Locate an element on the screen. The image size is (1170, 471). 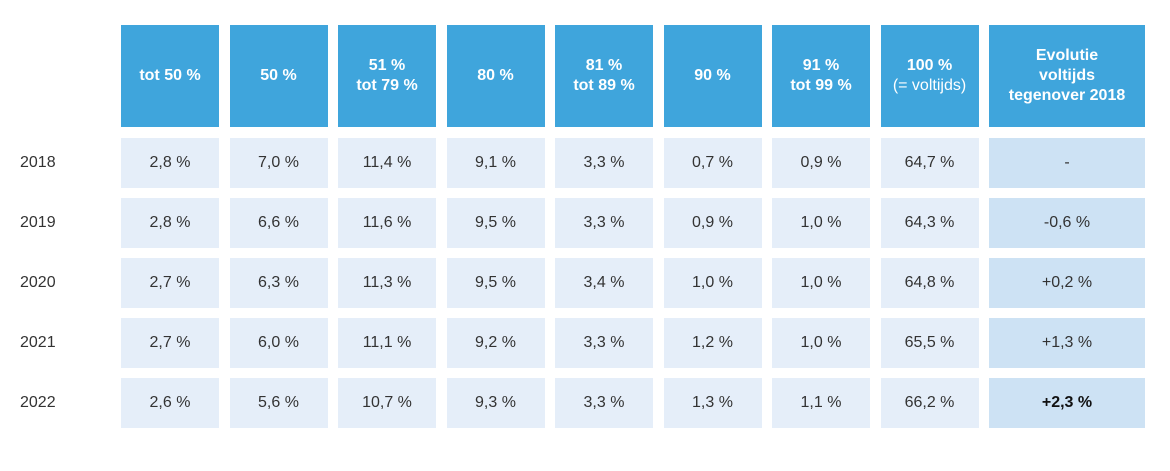
header-line: tot 99 % is located at coordinates (821, 85).